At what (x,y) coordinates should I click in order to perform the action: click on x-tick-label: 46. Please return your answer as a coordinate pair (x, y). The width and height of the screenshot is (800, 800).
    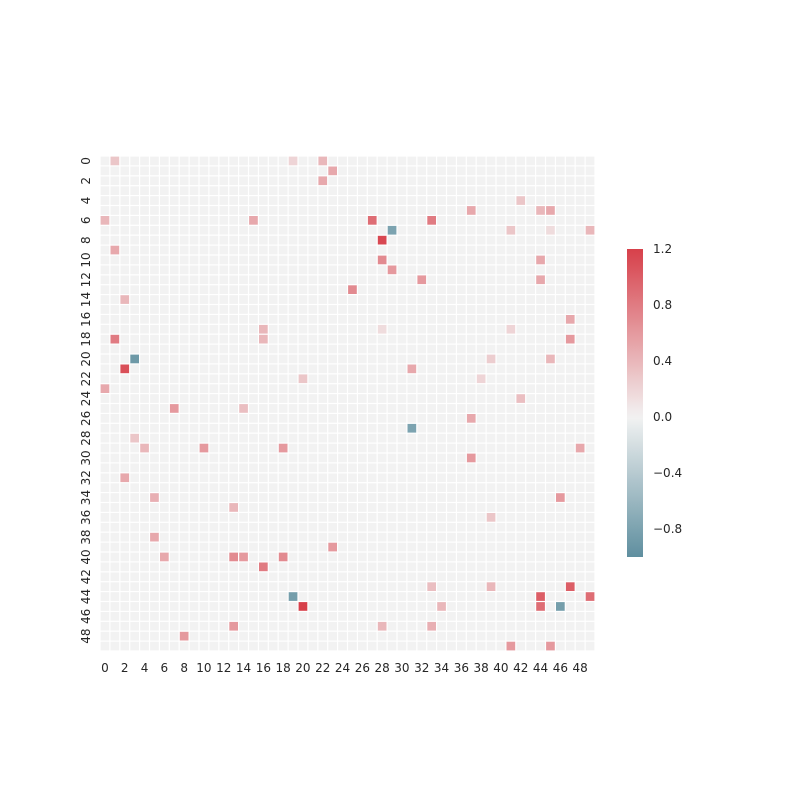
    Looking at the image, I should click on (560, 668).